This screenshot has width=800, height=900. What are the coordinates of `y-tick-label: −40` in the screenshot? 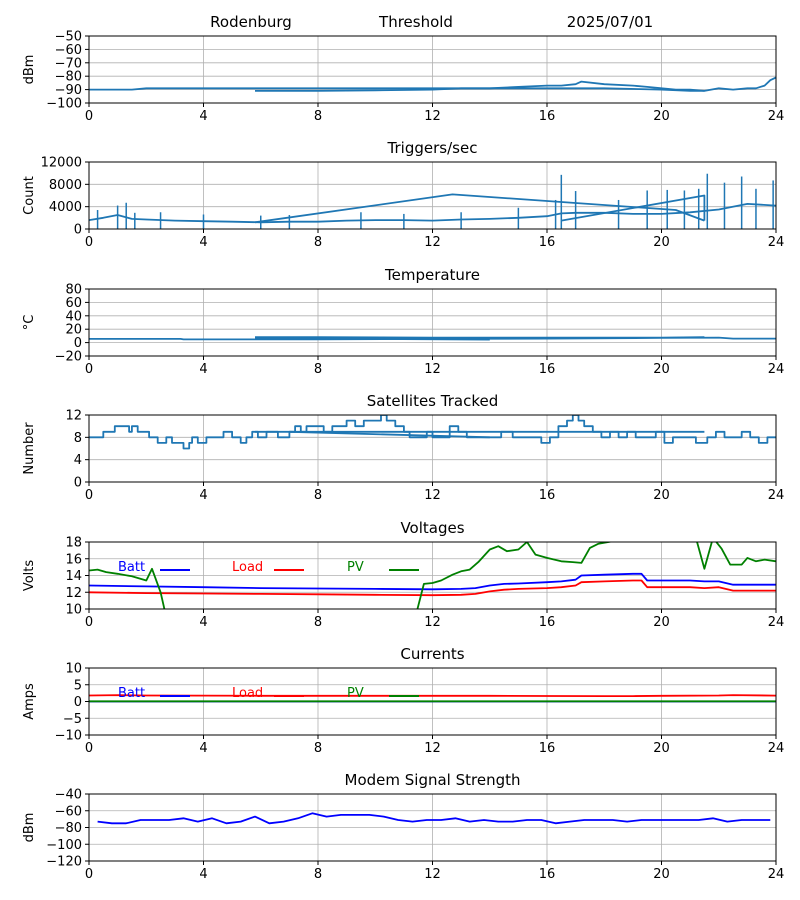 It's located at (68, 795).